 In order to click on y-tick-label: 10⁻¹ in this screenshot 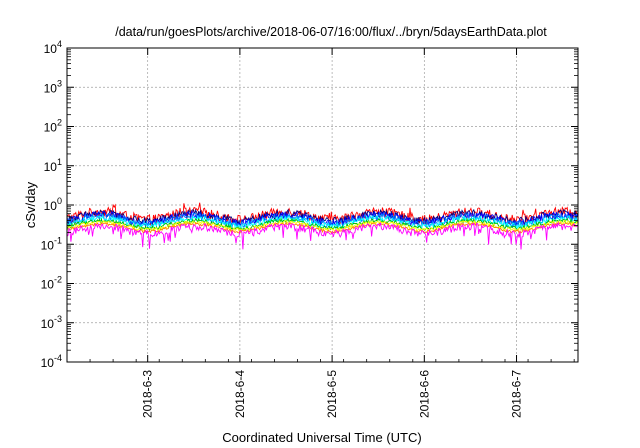, I will do `click(51, 243)`.